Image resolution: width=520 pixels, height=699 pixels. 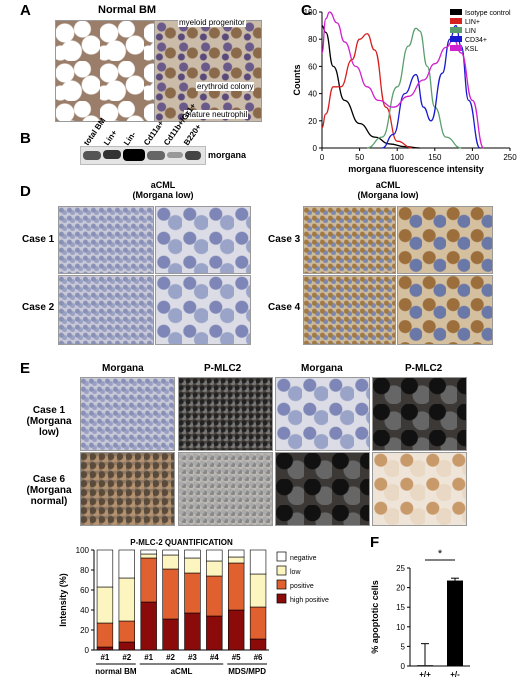 I want to click on y-tick-label: 15, so click(x=400, y=607).